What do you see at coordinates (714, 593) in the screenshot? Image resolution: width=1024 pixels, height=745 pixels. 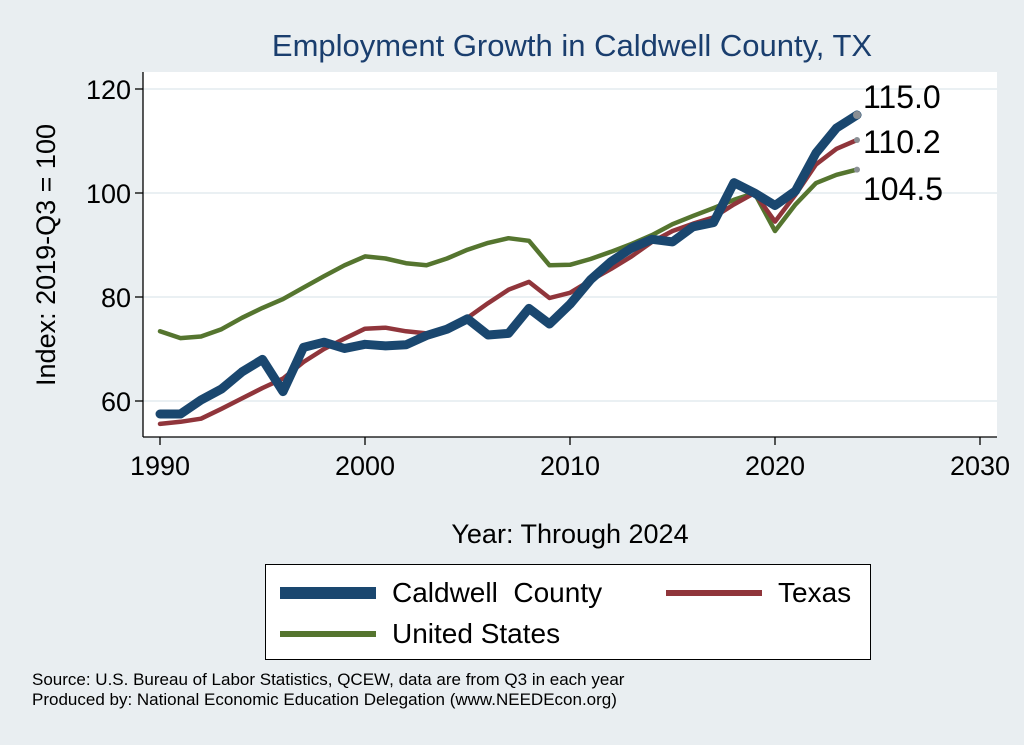 I see `legend-swatch-texas` at bounding box center [714, 593].